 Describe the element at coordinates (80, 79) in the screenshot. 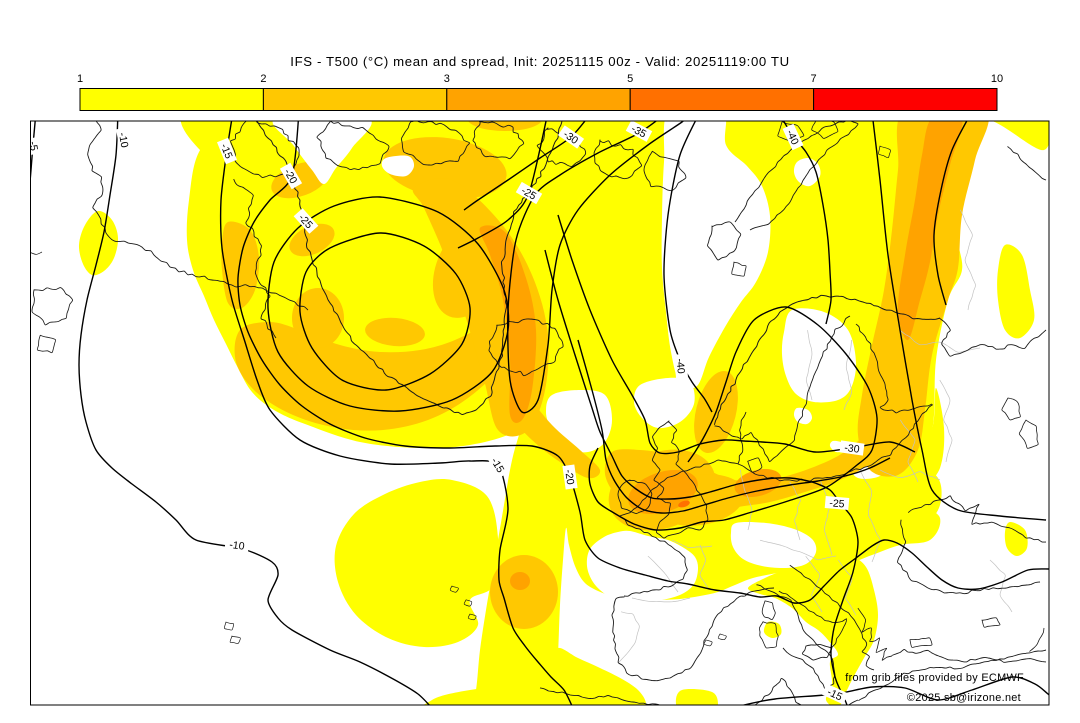

I see `svg-text: 1` at that location.